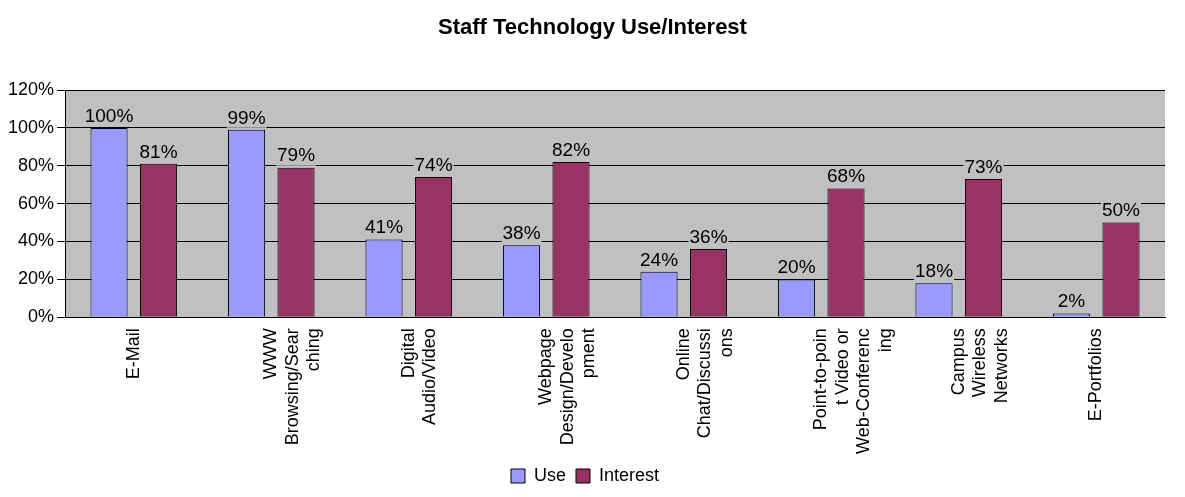 The height and width of the screenshot is (497, 1185). I want to click on x-tick-label: Webpage Design/Development, so click(567, 387).